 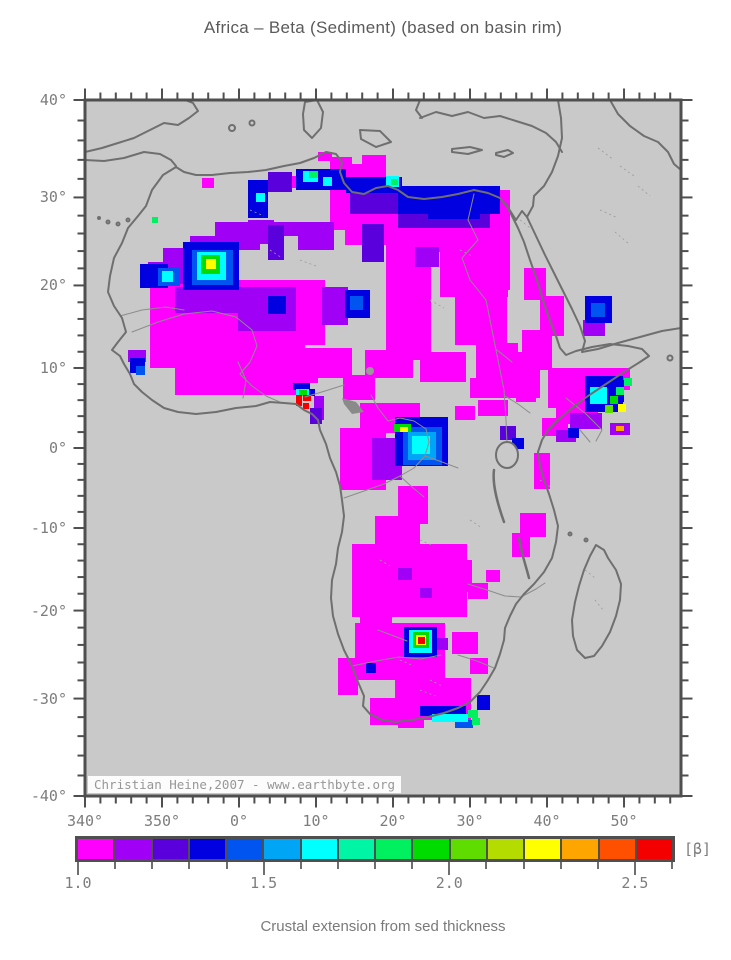 I want to click on lat-tick-label: 40°, so click(x=53, y=100).